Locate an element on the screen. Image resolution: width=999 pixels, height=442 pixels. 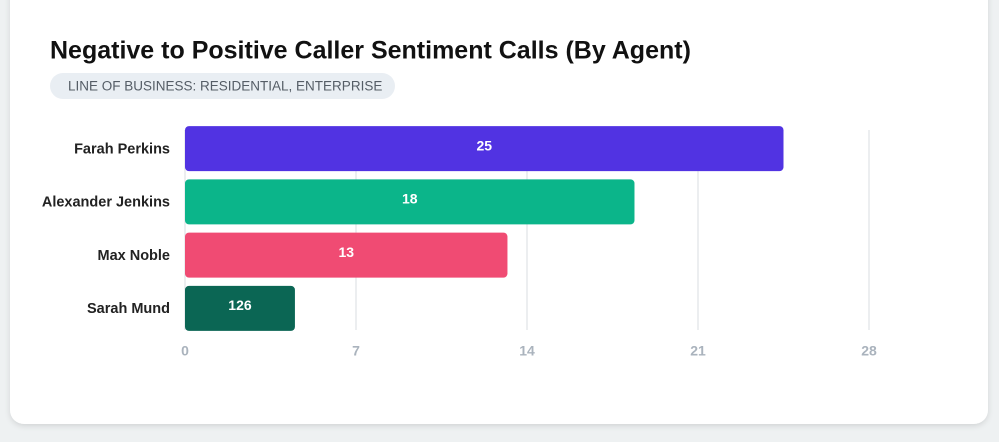
bar-label: 13 is located at coordinates (346, 252).